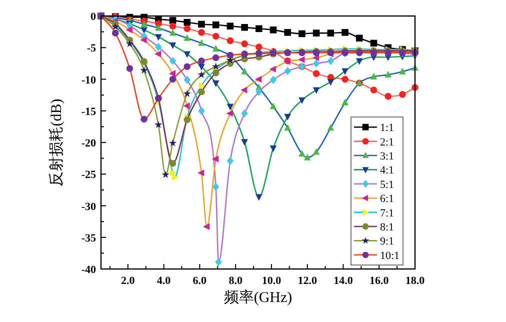 This screenshot has width=506, height=322. I want to click on legend-label: 1:1, so click(387, 128).